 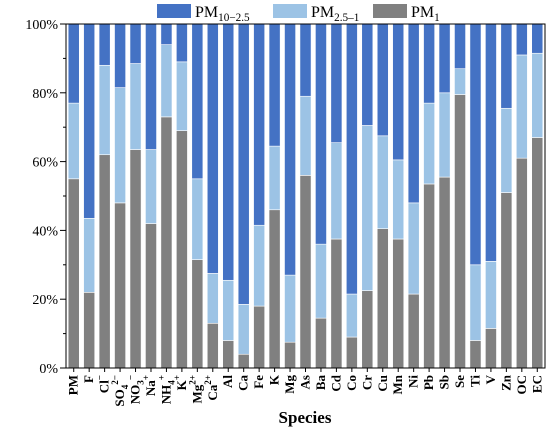 I want to click on legend-swatch, so click(x=390, y=11).